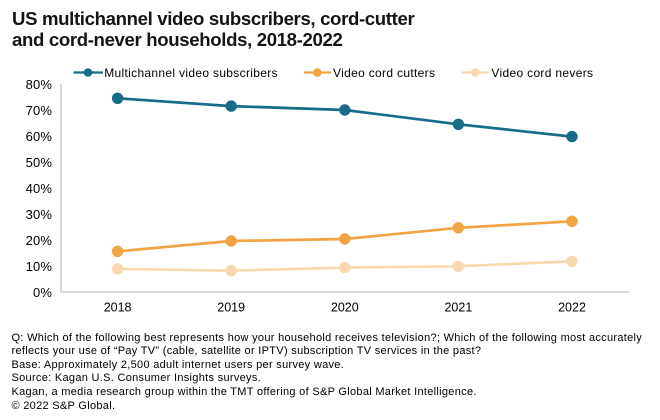 The image size is (660, 420). I want to click on svg-text: 60%, so click(39, 136).